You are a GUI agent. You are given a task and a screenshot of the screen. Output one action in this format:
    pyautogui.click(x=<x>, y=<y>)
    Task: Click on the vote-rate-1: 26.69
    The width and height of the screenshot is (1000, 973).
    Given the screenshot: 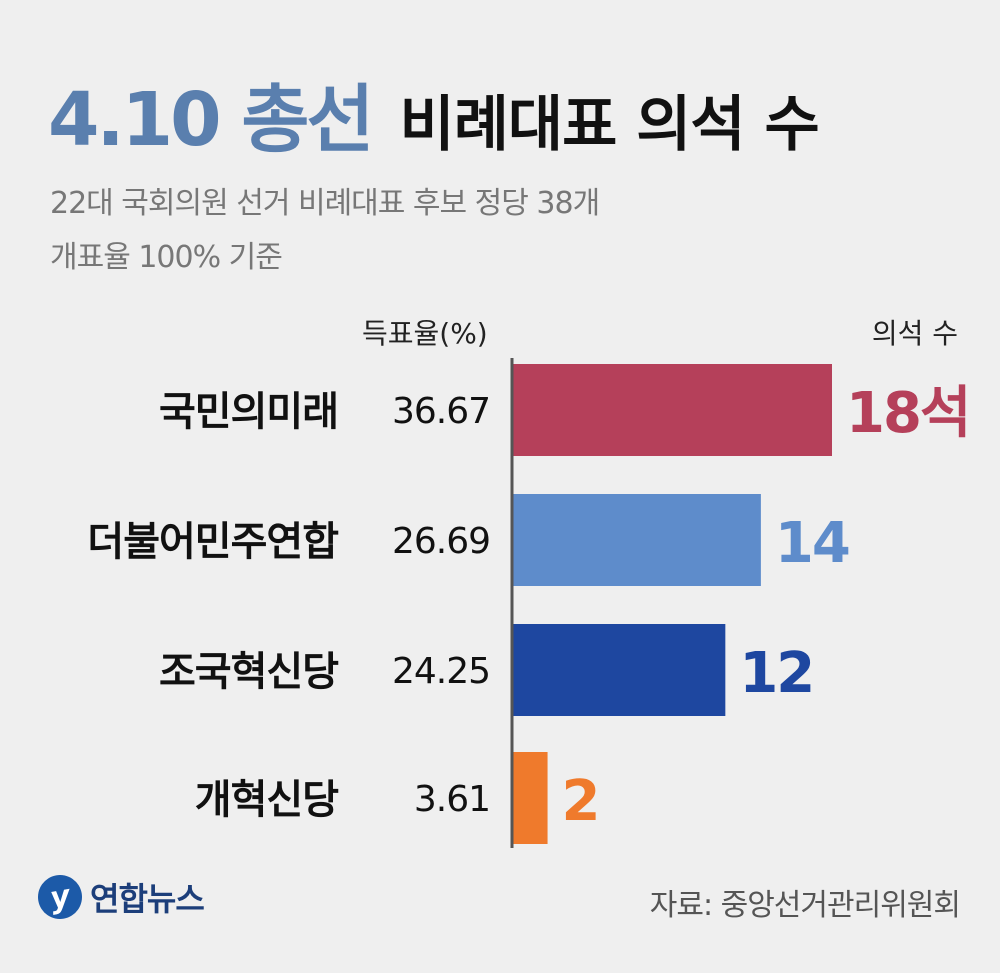 What is the action you would take?
    pyautogui.click(x=441, y=541)
    